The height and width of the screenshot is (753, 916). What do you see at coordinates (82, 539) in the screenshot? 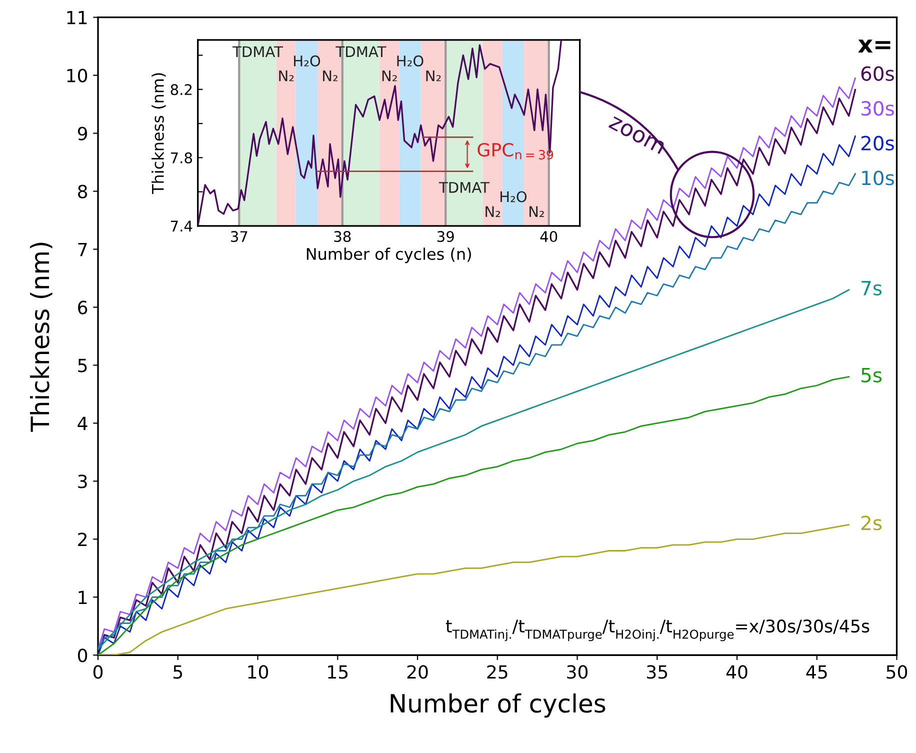
I see `y-tick-label: 2` at bounding box center [82, 539].